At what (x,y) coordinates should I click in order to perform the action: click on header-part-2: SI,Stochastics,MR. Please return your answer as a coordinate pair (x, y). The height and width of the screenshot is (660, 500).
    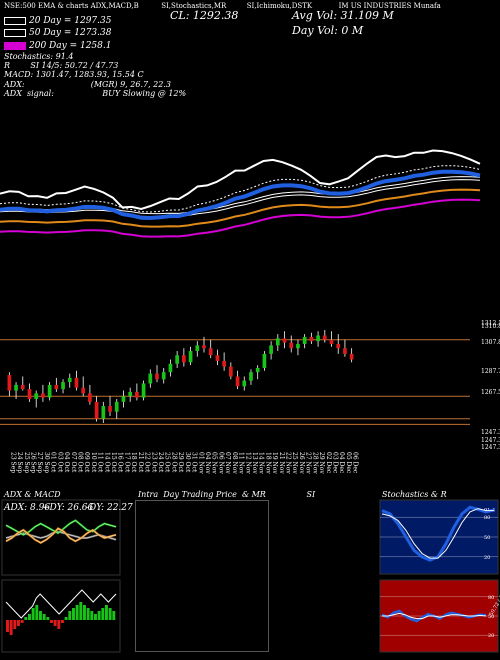
    Looking at the image, I should click on (194, 6).